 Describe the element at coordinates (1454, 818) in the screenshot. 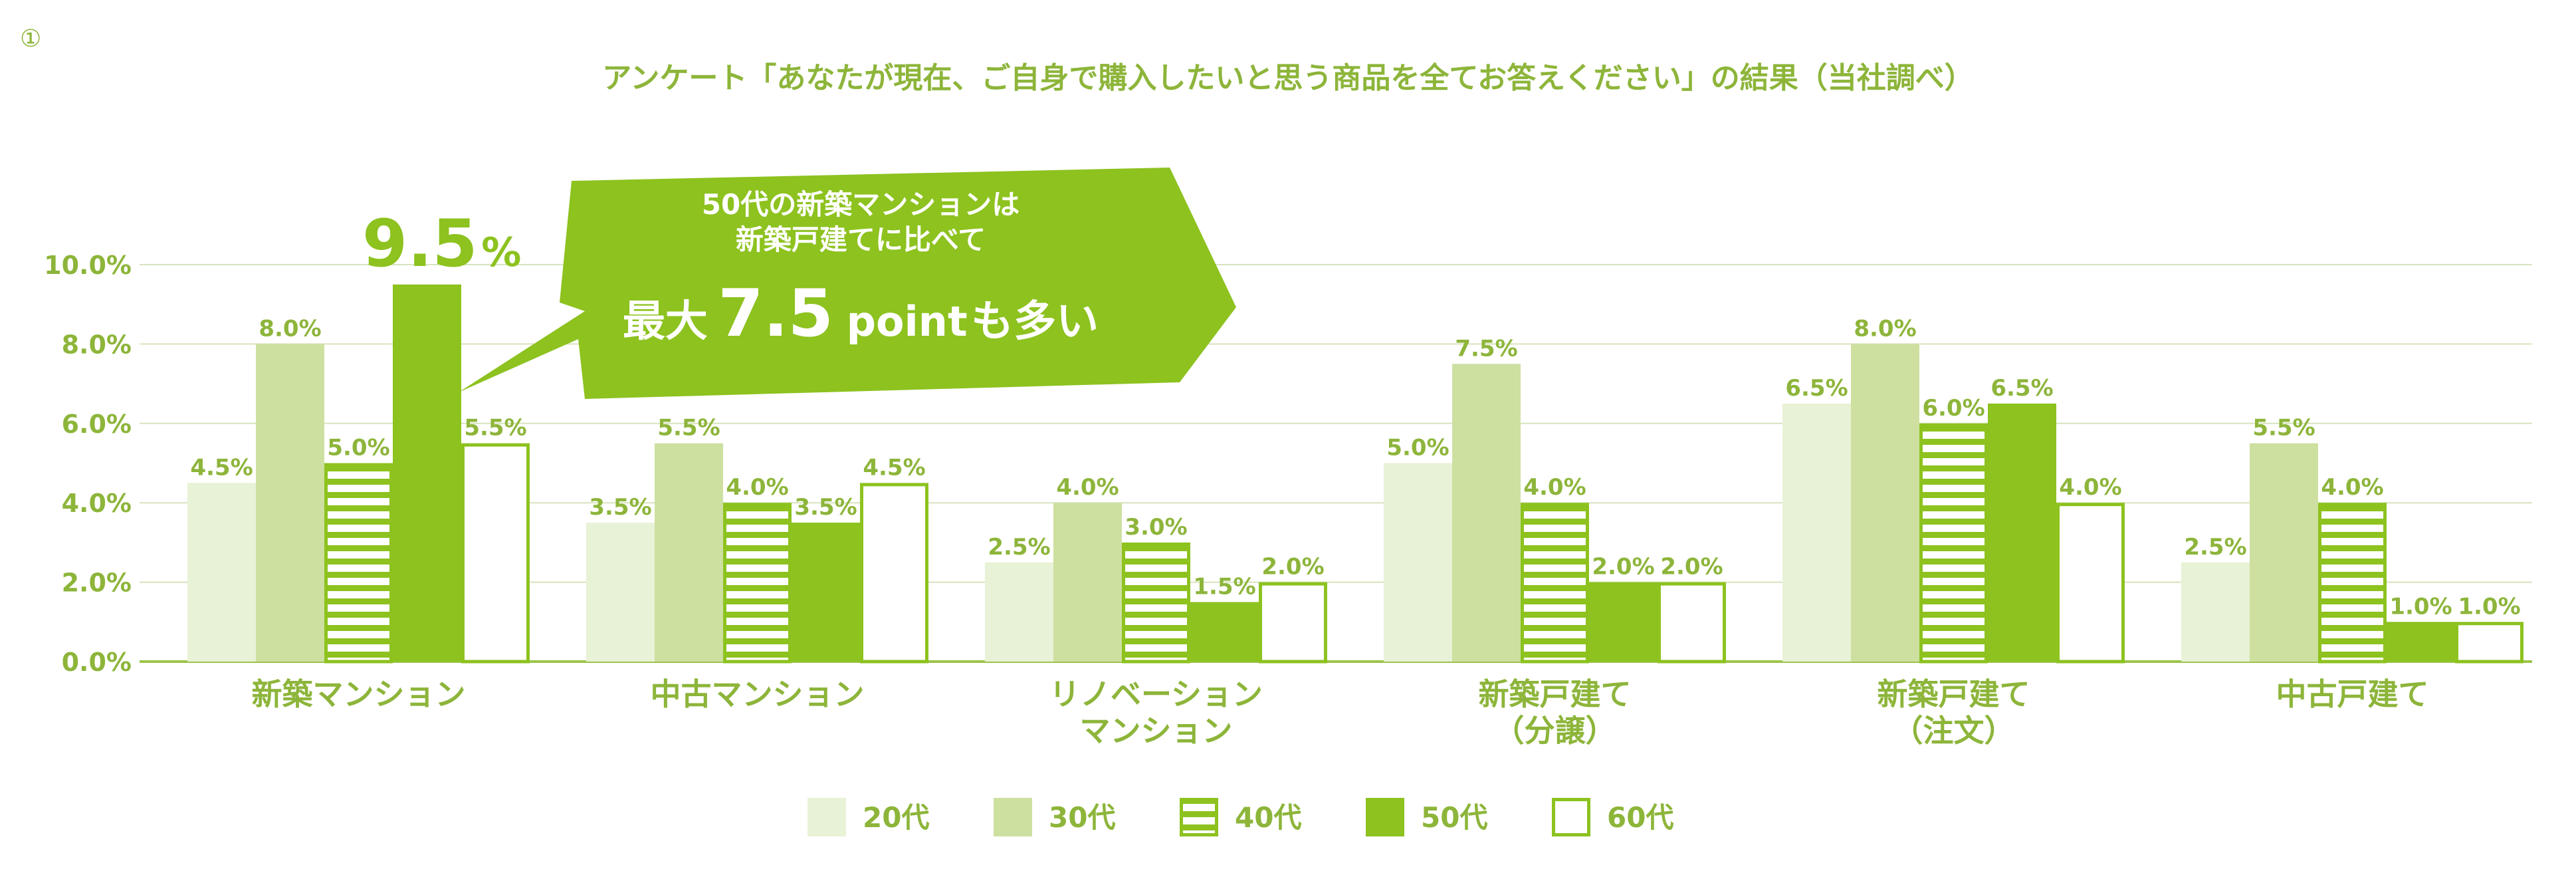

I see `legend-label: 50代` at that location.